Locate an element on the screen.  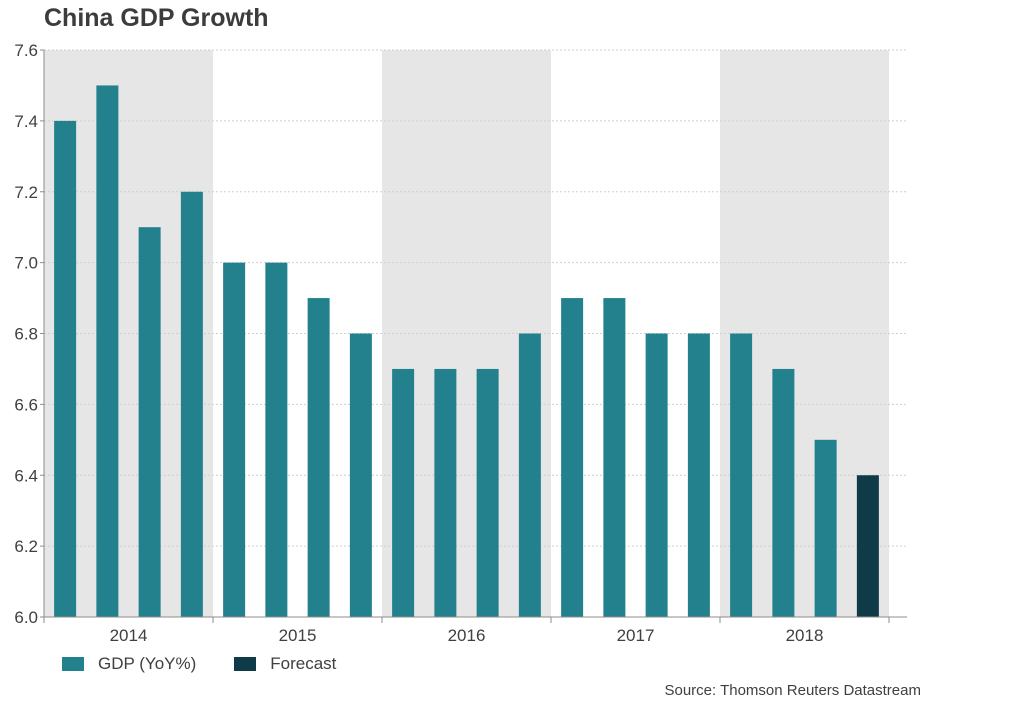
bar-gdp-2016-Q1 is located at coordinates (403, 492).